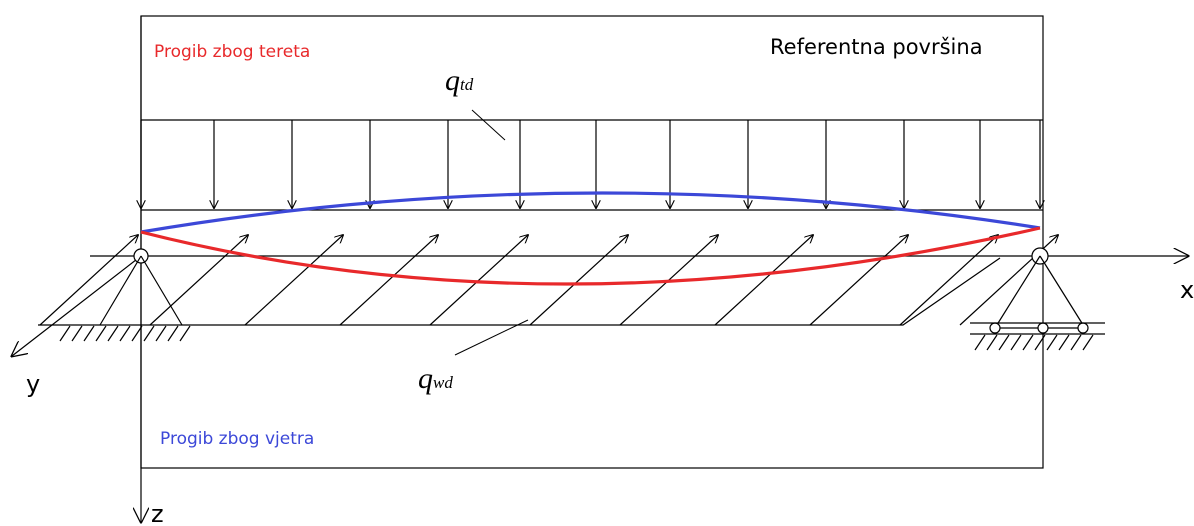  I want to click on right-roller-support, so click(1037, 299).